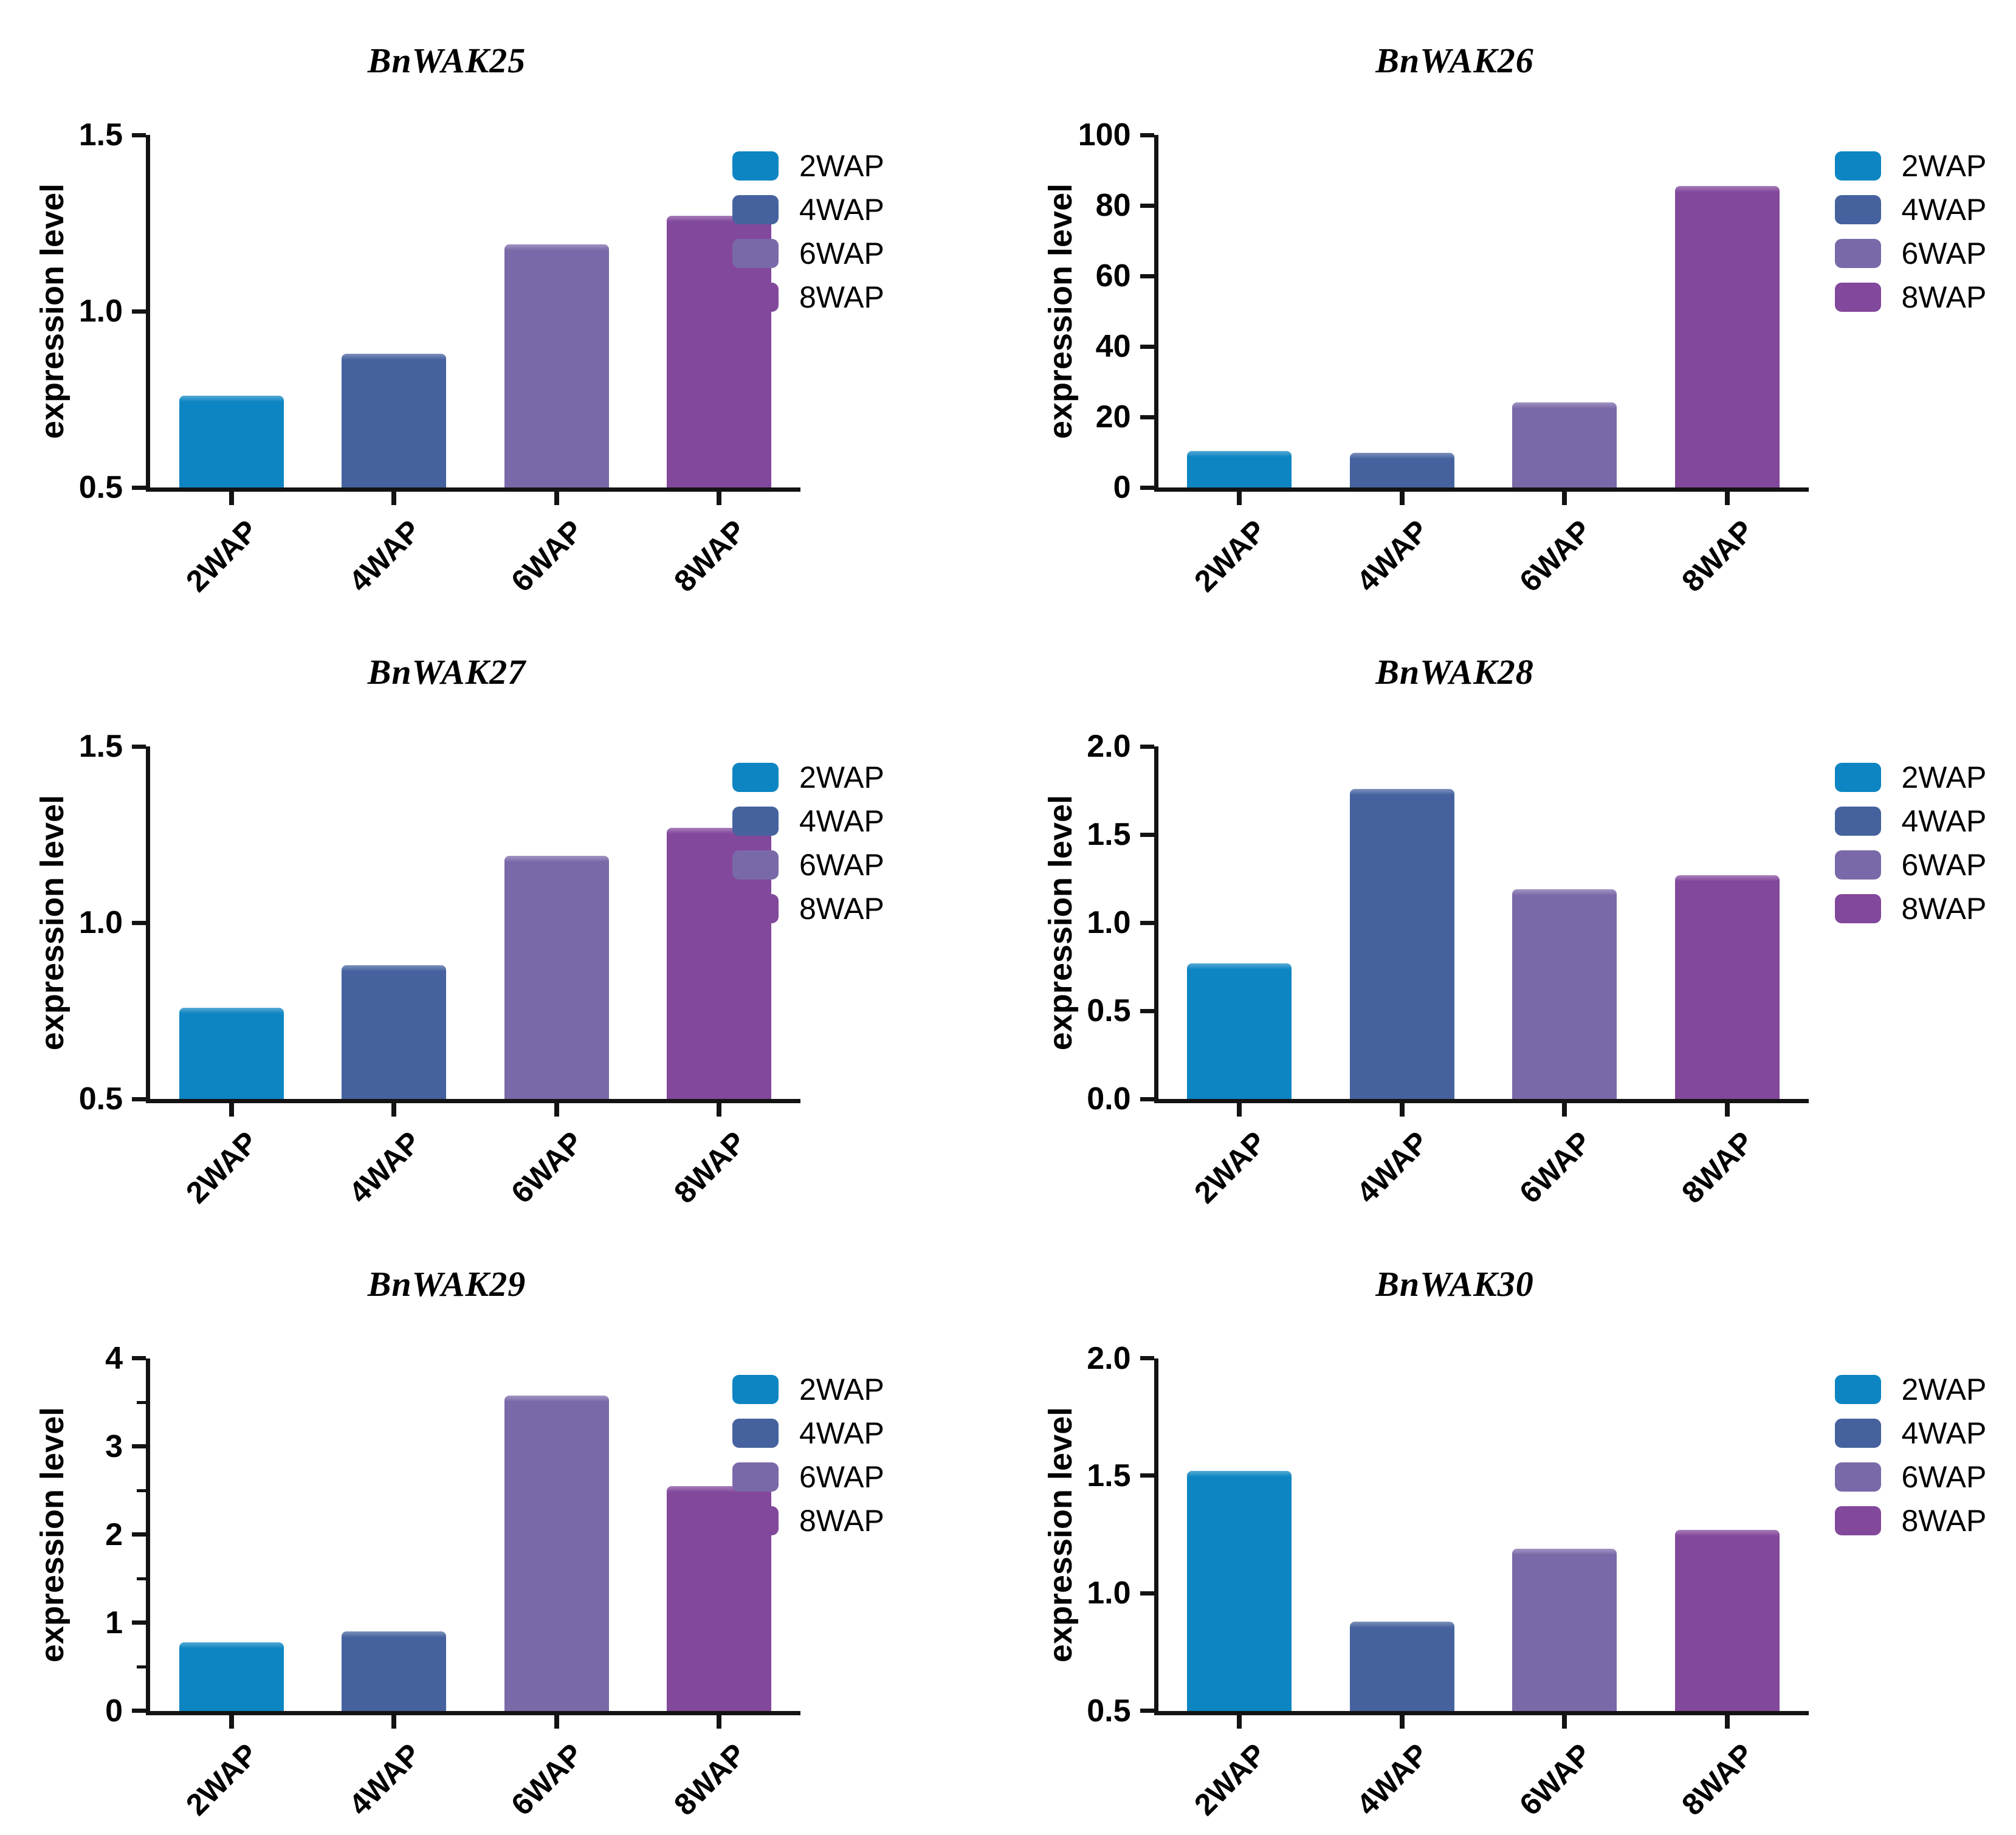 This screenshot has height=1835, width=2016. Describe the element at coordinates (1109, 1711) in the screenshot. I see `y-tick-label: 0.5` at that location.